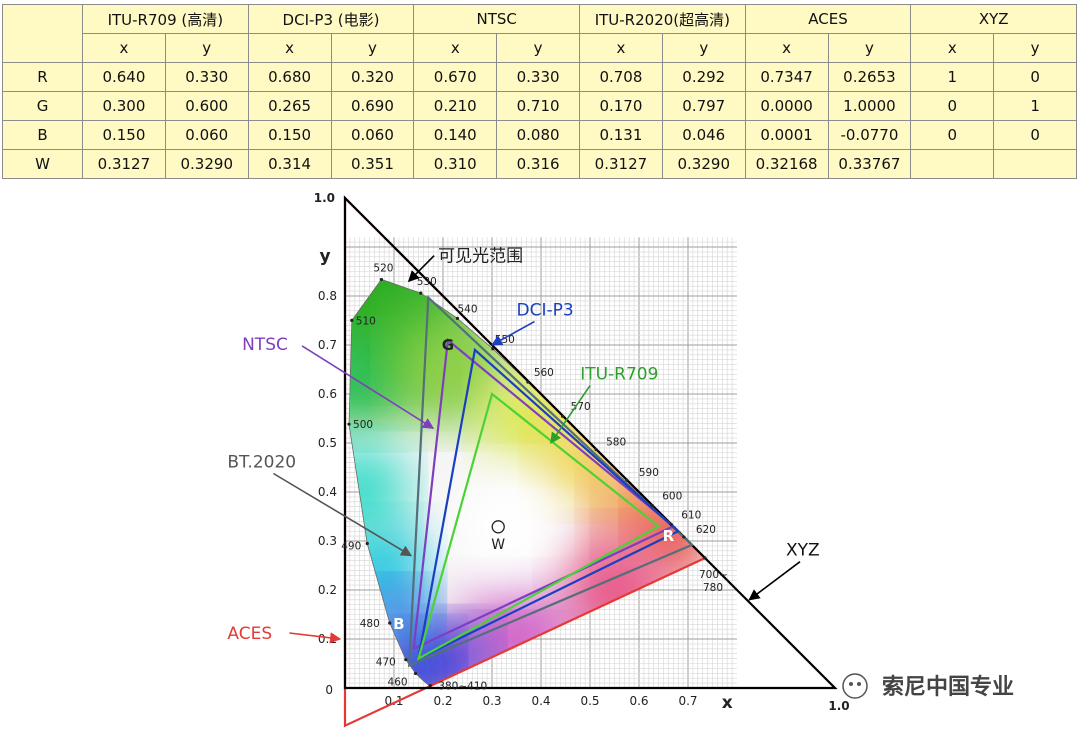  I want to click on table-cell: 0.265, so click(289, 106).